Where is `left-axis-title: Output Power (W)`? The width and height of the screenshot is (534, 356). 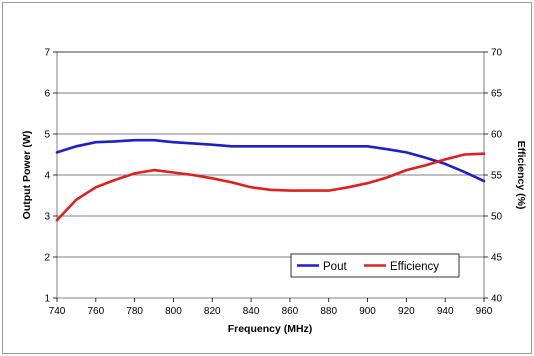
left-axis-title: Output Power (W) is located at coordinates (27, 175).